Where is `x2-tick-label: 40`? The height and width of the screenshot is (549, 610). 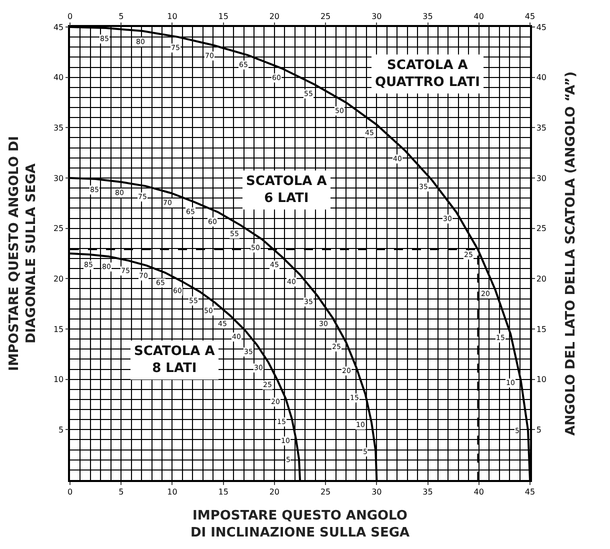 x2-tick-label: 40 is located at coordinates (479, 491).